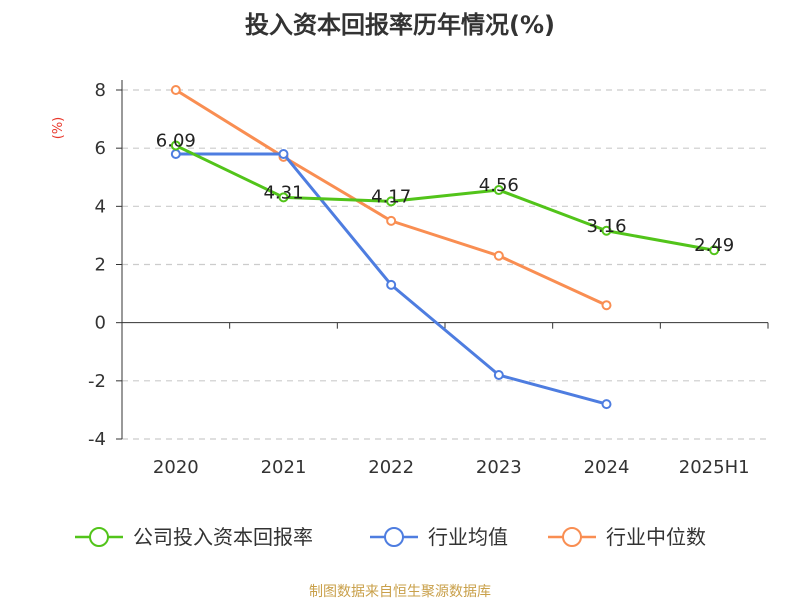 The width and height of the screenshot is (800, 600). What do you see at coordinates (714, 467) in the screenshot?
I see `x-tick-label: 2025H1` at bounding box center [714, 467].